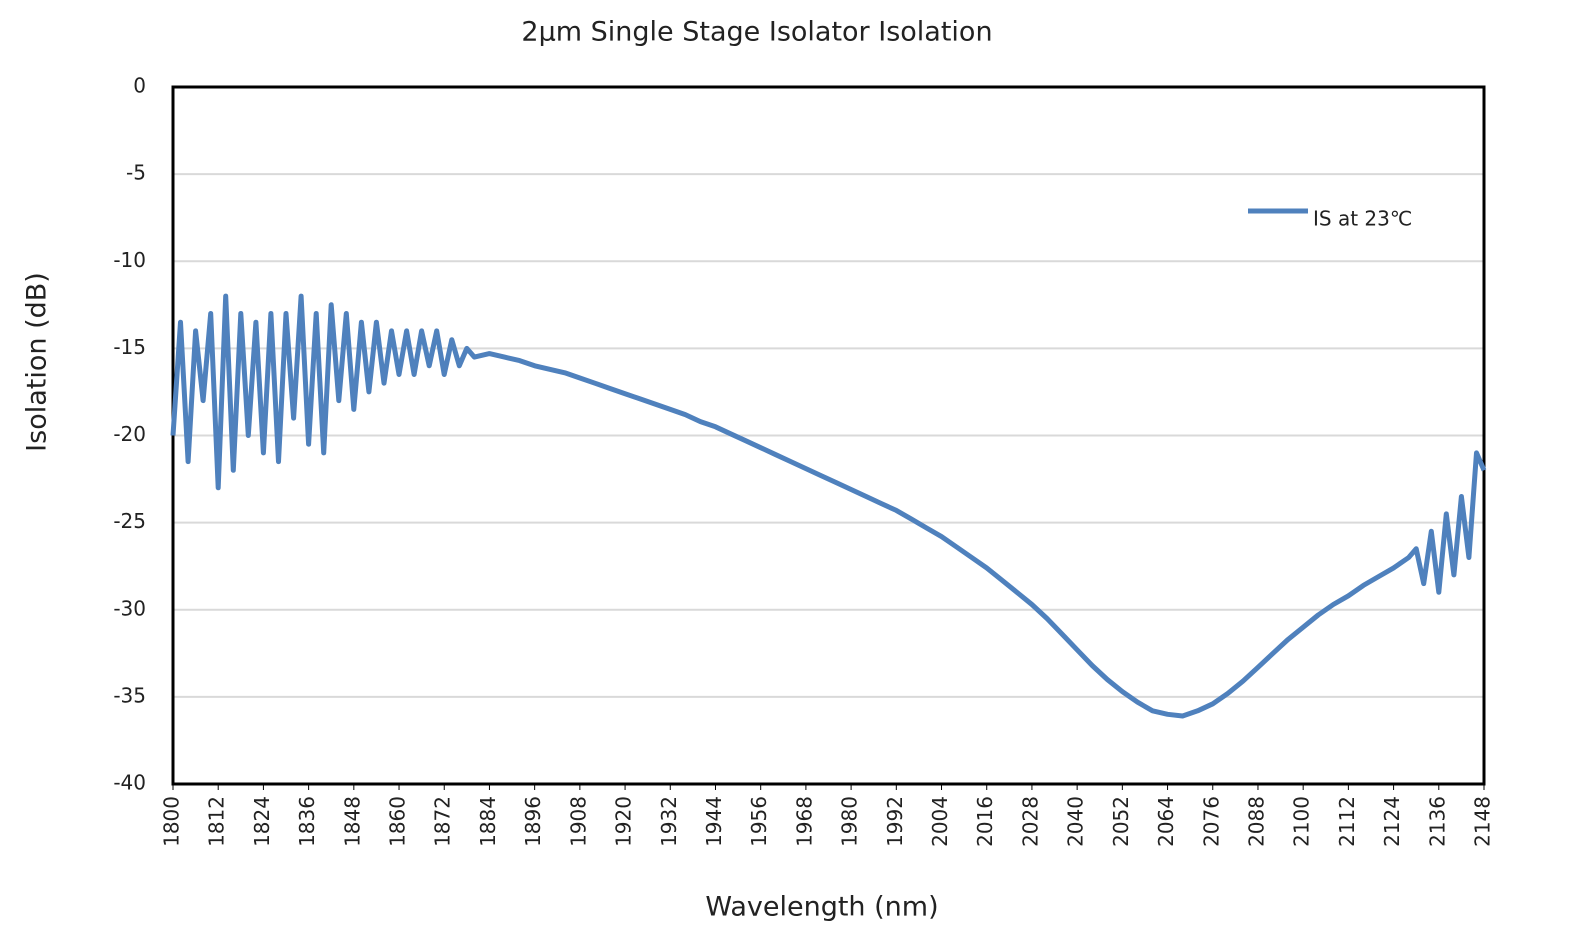  I want to click on x-tick-label: 1980, so click(850, 821).